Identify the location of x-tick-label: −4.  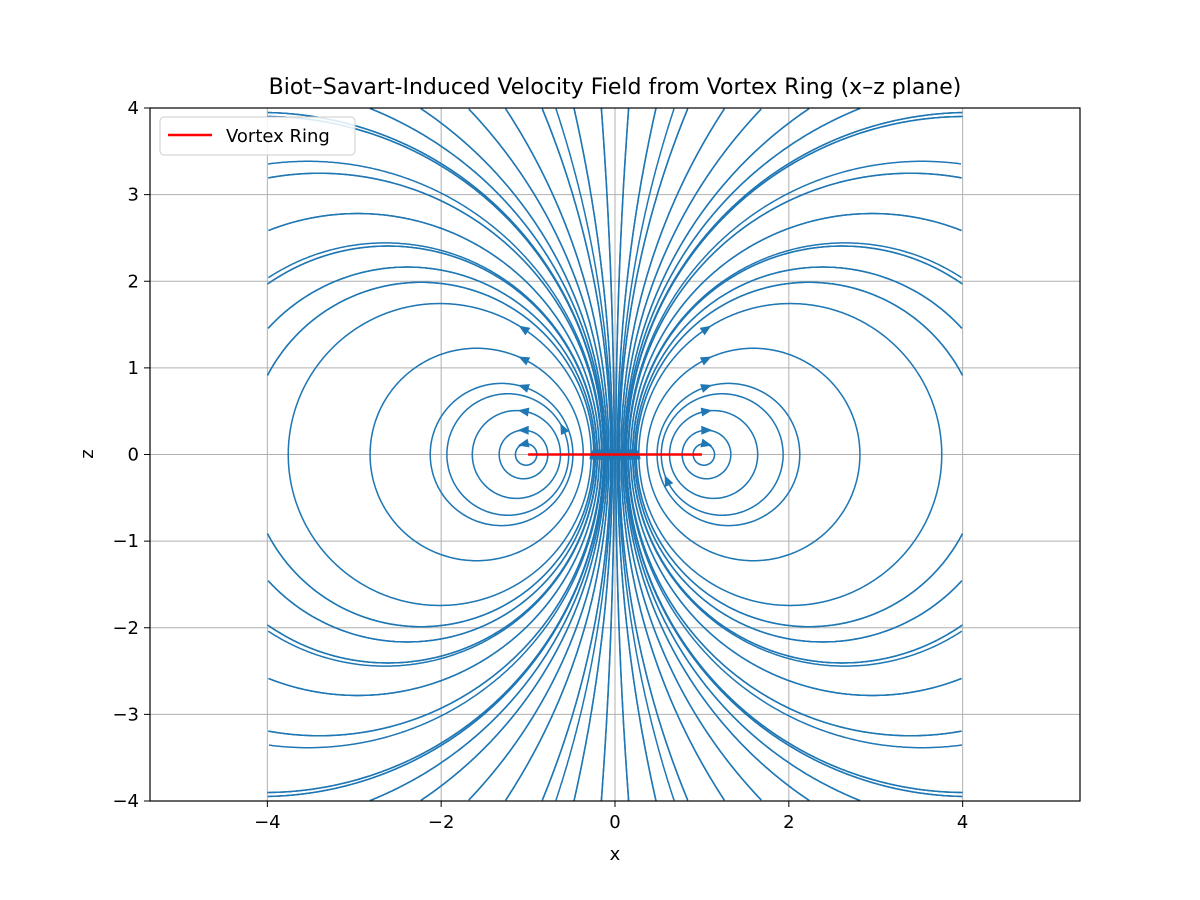
(267, 822).